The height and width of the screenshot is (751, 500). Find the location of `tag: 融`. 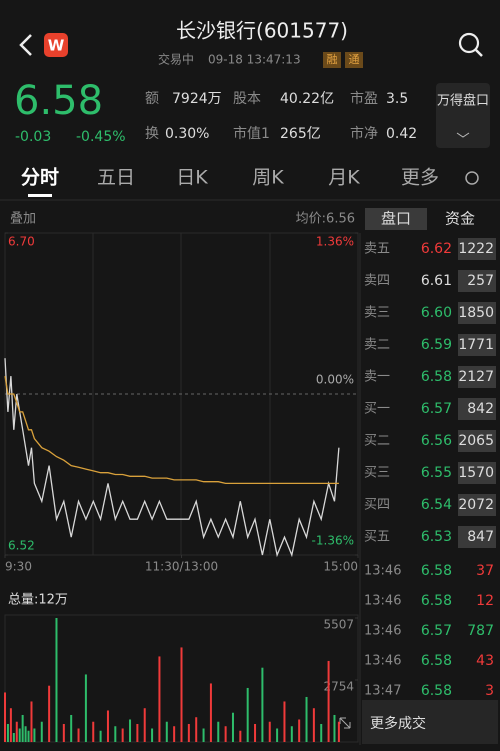

tag: 融 is located at coordinates (332, 59).